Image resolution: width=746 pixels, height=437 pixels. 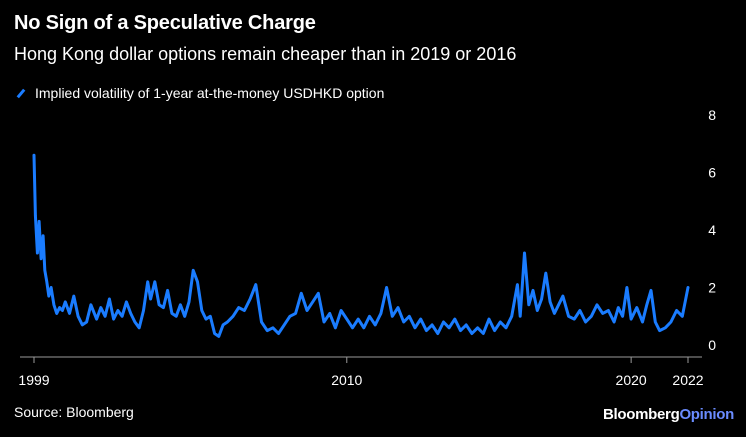 What do you see at coordinates (712, 173) in the screenshot?
I see `y-tick-label-6: 6` at bounding box center [712, 173].